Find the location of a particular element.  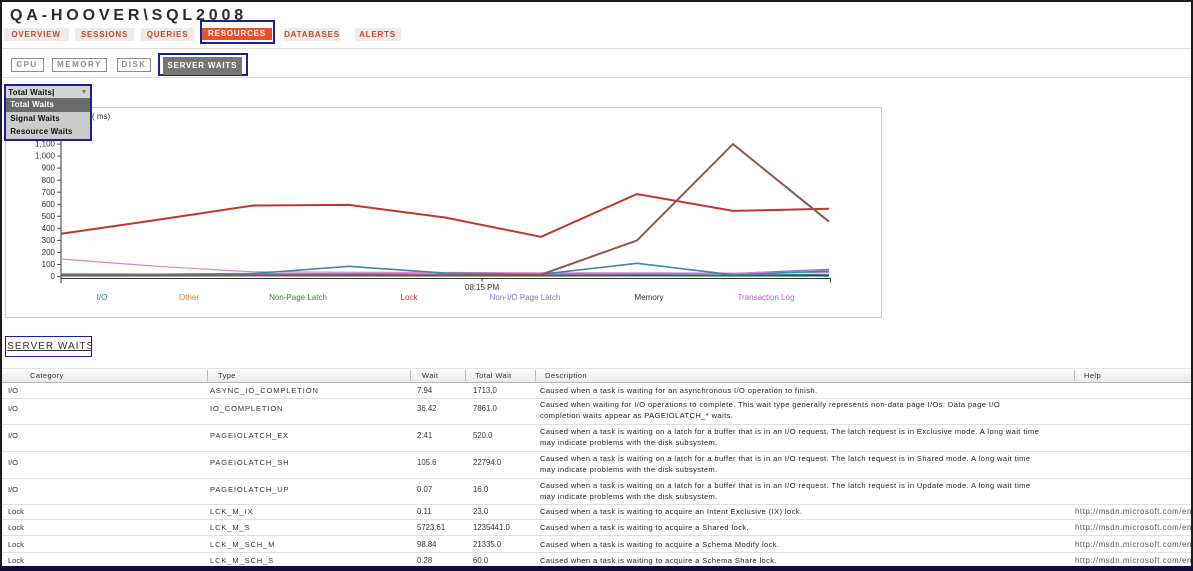

svg-text: 800 is located at coordinates (49, 180).